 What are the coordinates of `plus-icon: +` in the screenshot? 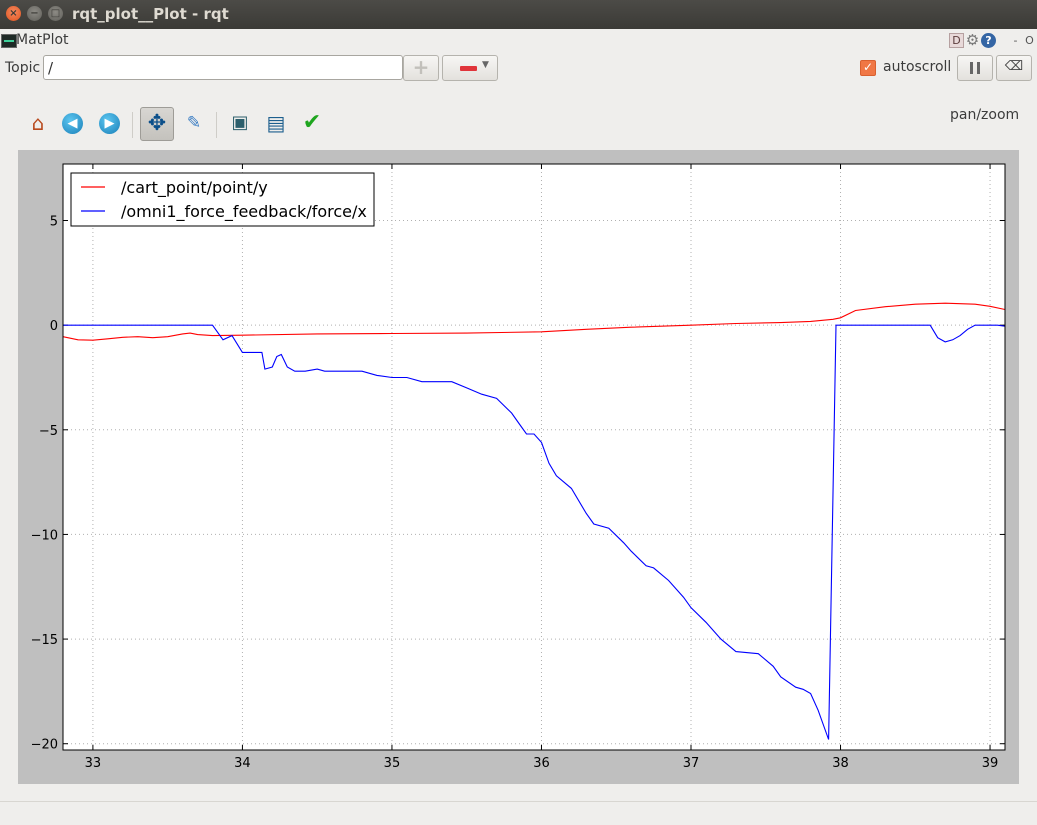 It's located at (421, 67).